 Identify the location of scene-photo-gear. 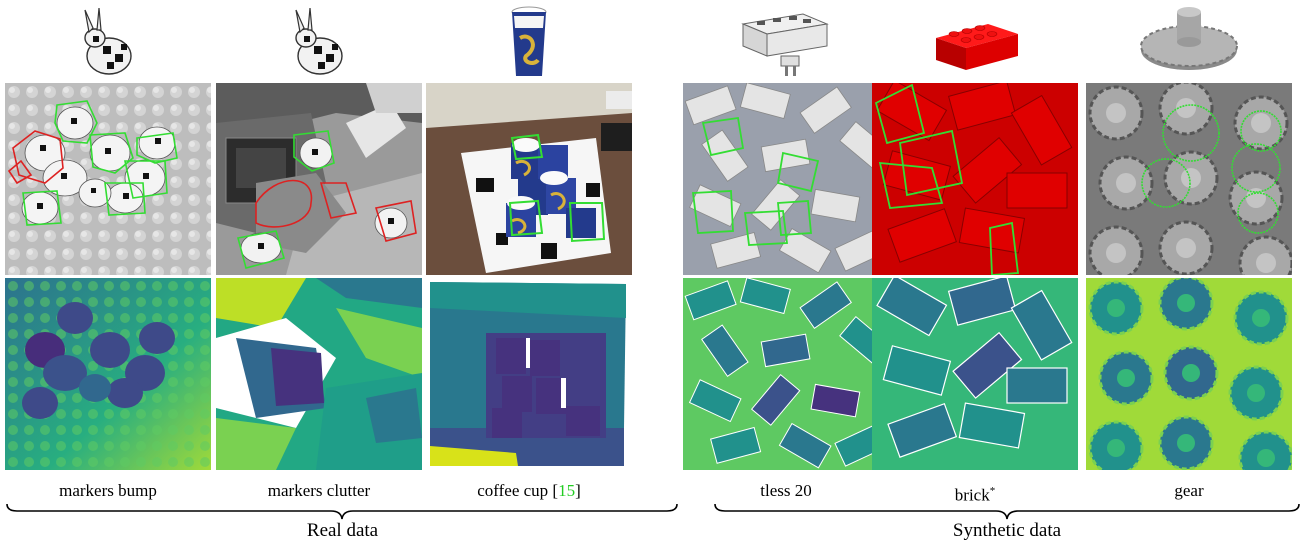
(1189, 179).